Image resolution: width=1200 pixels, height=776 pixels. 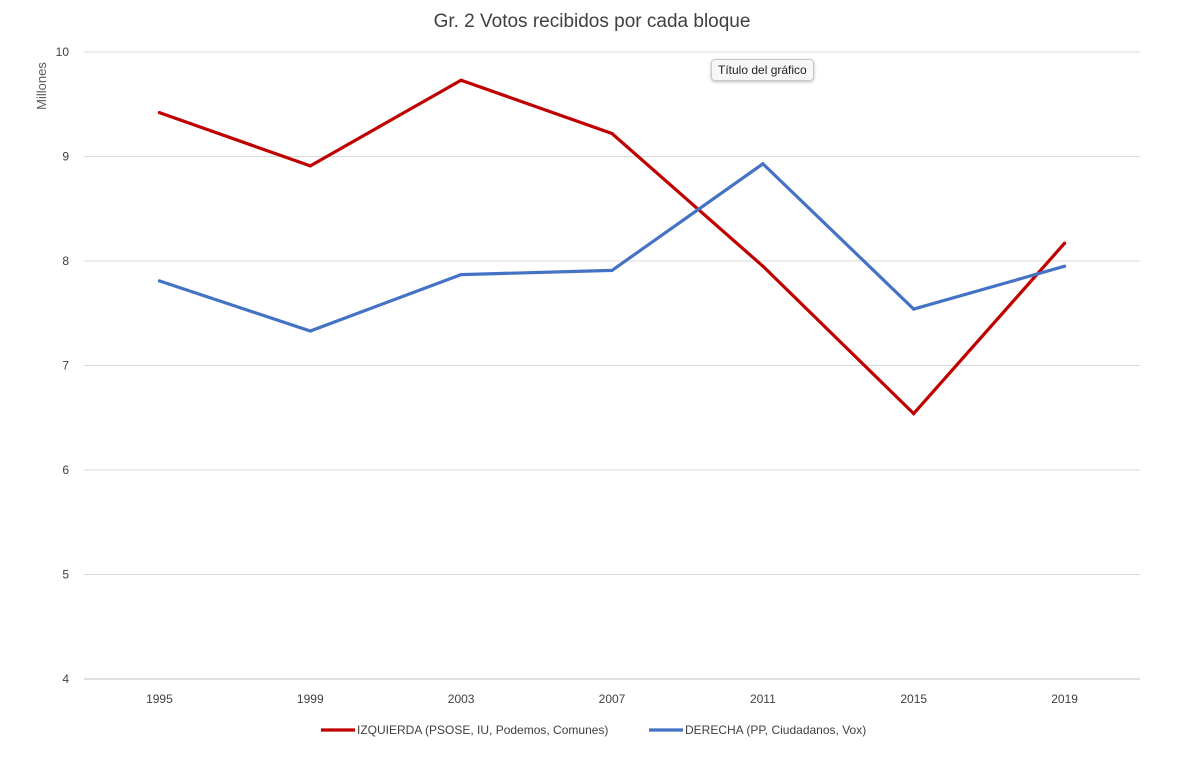 What do you see at coordinates (310, 699) in the screenshot?
I see `x-tick-label: 1999` at bounding box center [310, 699].